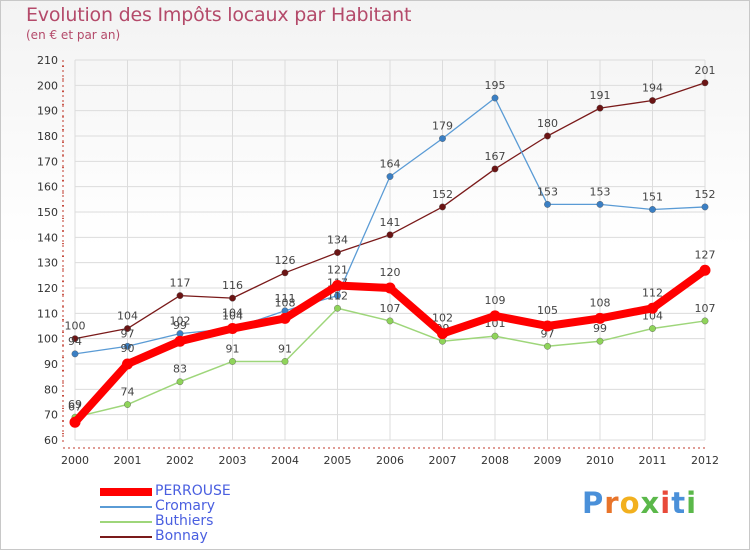  I want to click on data-label: 141, so click(390, 222).